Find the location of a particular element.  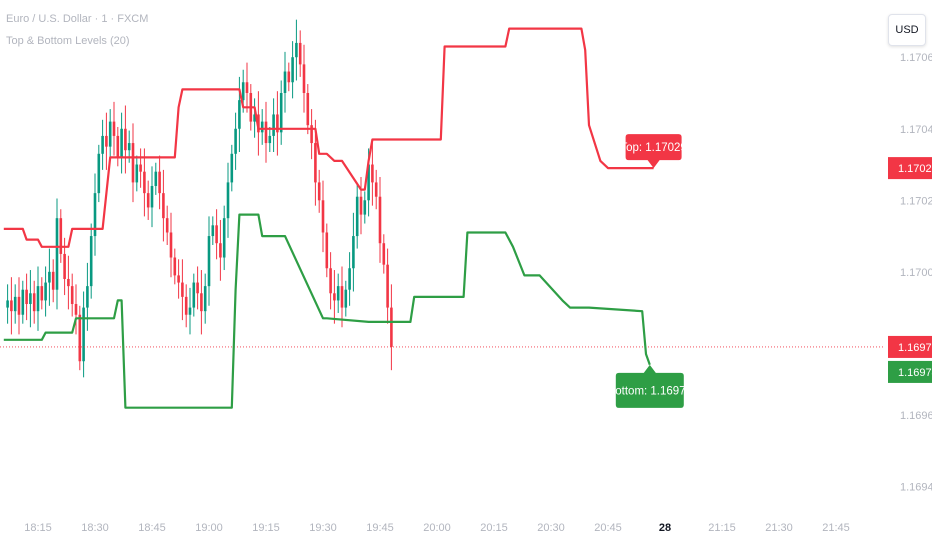

x-tick-label: 21:45 is located at coordinates (836, 528).